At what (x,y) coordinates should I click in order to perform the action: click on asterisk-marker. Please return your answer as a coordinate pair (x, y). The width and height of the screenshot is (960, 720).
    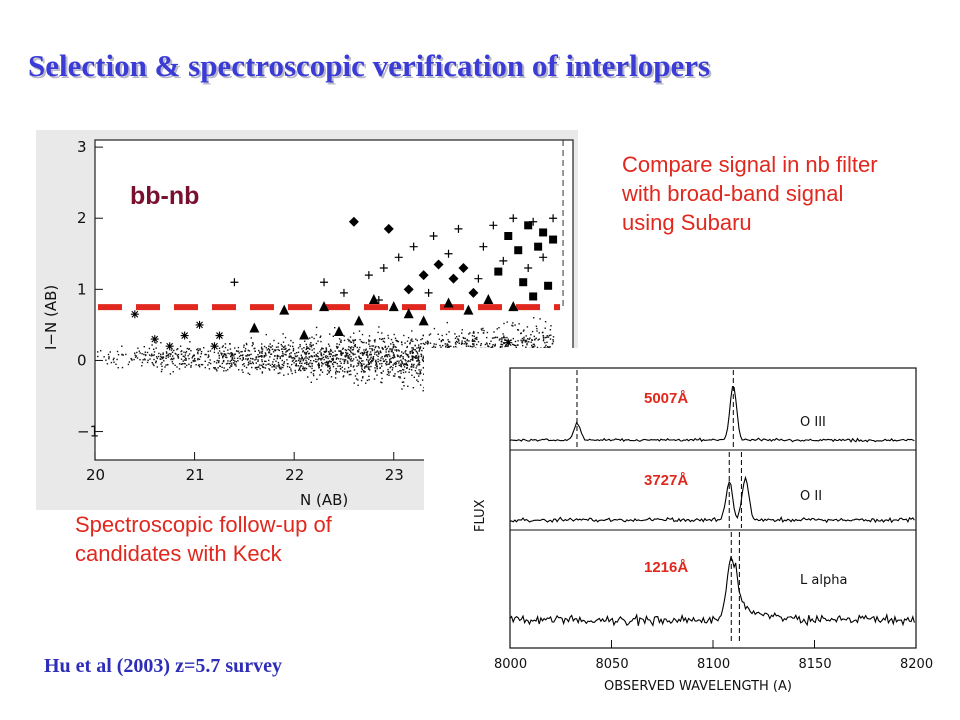
    Looking at the image, I should click on (169, 346).